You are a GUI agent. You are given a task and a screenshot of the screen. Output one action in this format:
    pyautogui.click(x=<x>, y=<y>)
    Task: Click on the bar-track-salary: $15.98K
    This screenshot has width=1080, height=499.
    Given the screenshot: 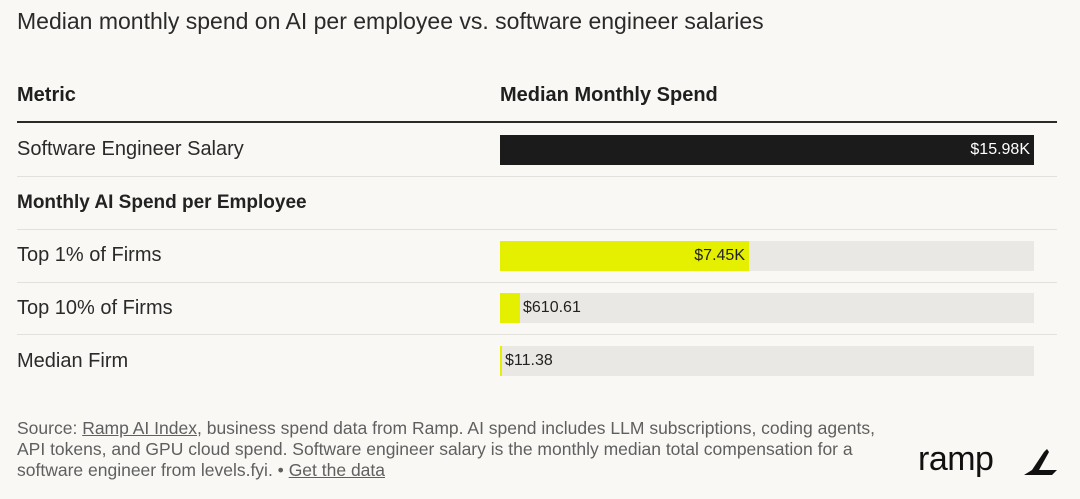 What is the action you would take?
    pyautogui.click(x=767, y=150)
    